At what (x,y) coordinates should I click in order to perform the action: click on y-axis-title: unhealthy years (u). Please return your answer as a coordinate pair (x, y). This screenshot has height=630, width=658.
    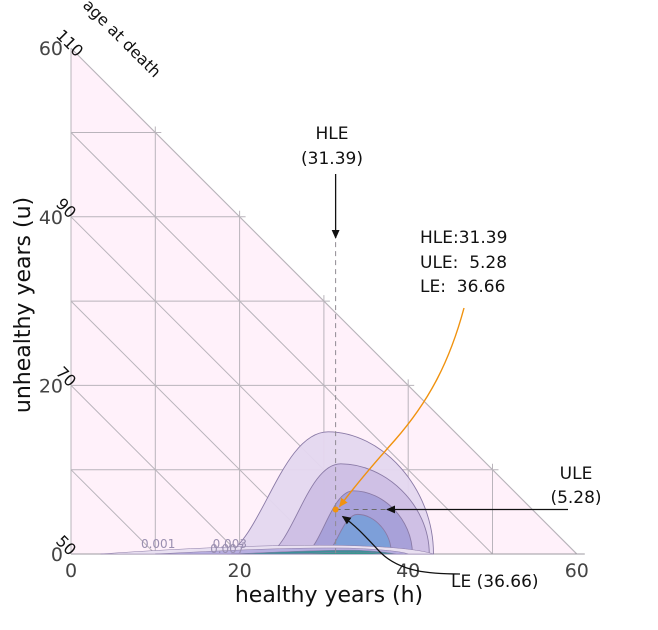
    Looking at the image, I should click on (23, 305).